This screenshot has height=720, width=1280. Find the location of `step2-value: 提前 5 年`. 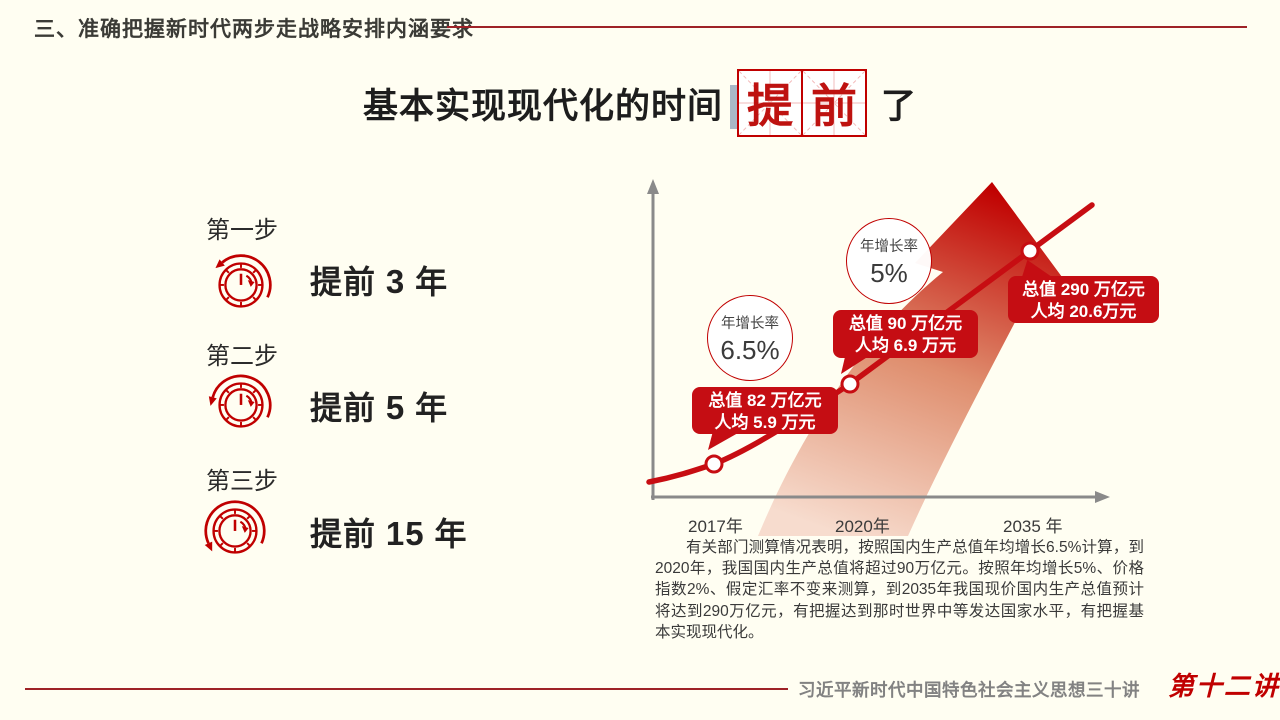

step2-value: 提前 5 年 is located at coordinates (379, 408).